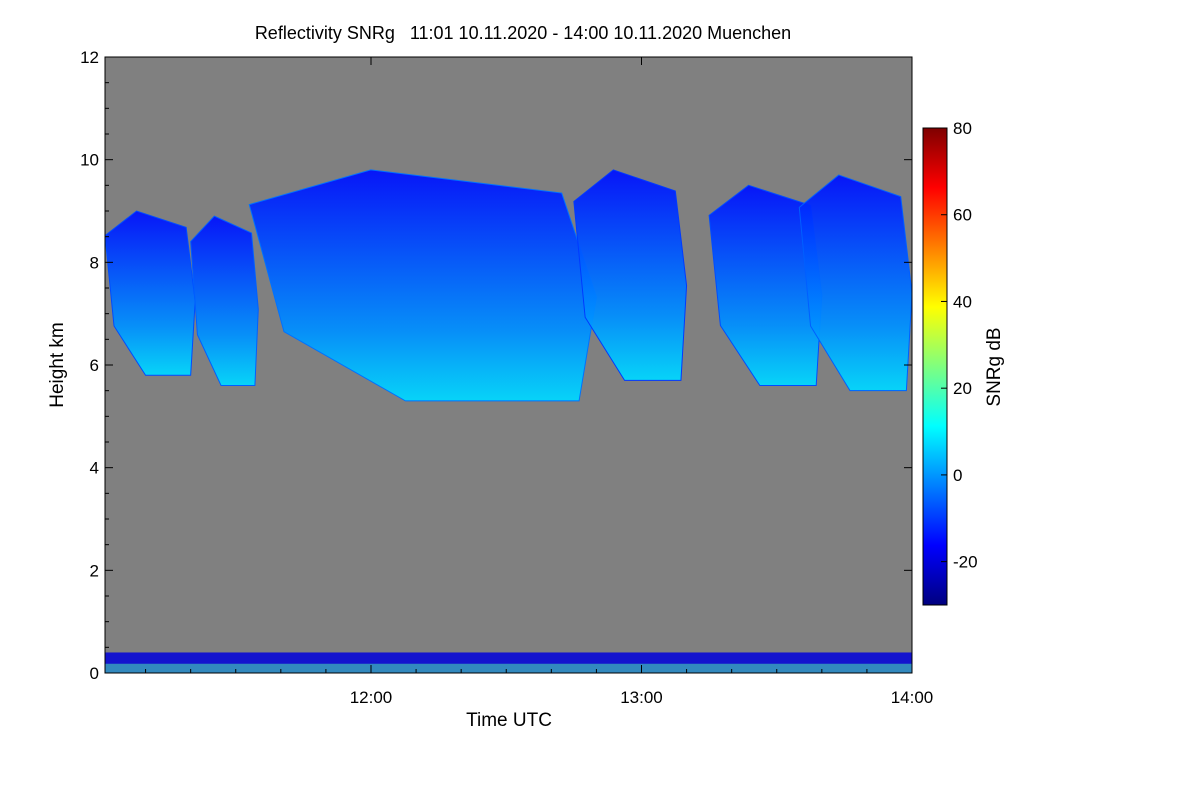 The height and width of the screenshot is (800, 1200). I want to click on colorbar-tick-label: 20, so click(962, 388).